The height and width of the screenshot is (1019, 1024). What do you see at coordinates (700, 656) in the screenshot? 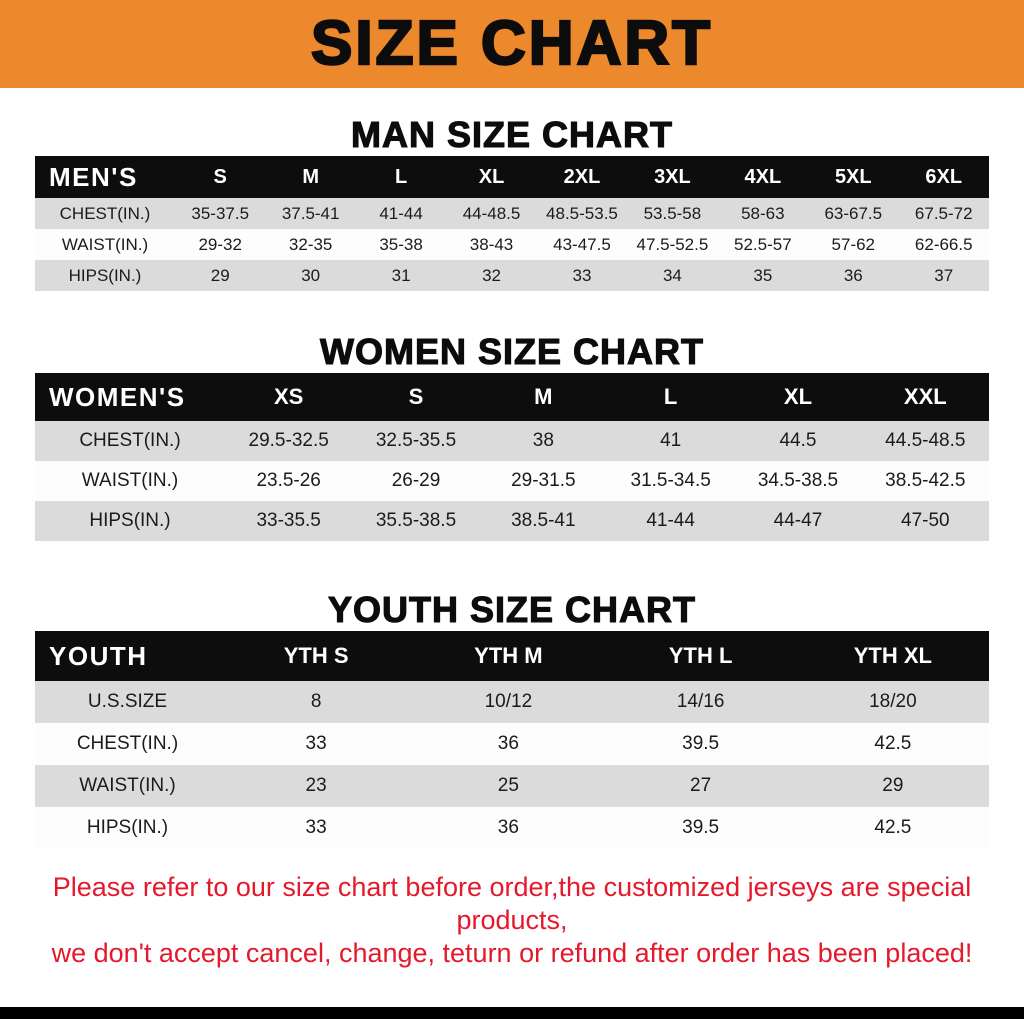
I see `size-column-header: YTH L` at bounding box center [700, 656].